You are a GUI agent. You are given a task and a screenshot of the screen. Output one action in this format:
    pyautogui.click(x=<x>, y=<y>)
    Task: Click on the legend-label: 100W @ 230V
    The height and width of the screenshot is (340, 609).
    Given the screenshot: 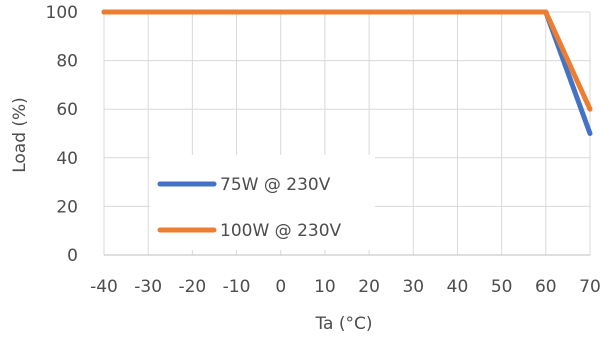 What is the action you would take?
    pyautogui.click(x=281, y=231)
    